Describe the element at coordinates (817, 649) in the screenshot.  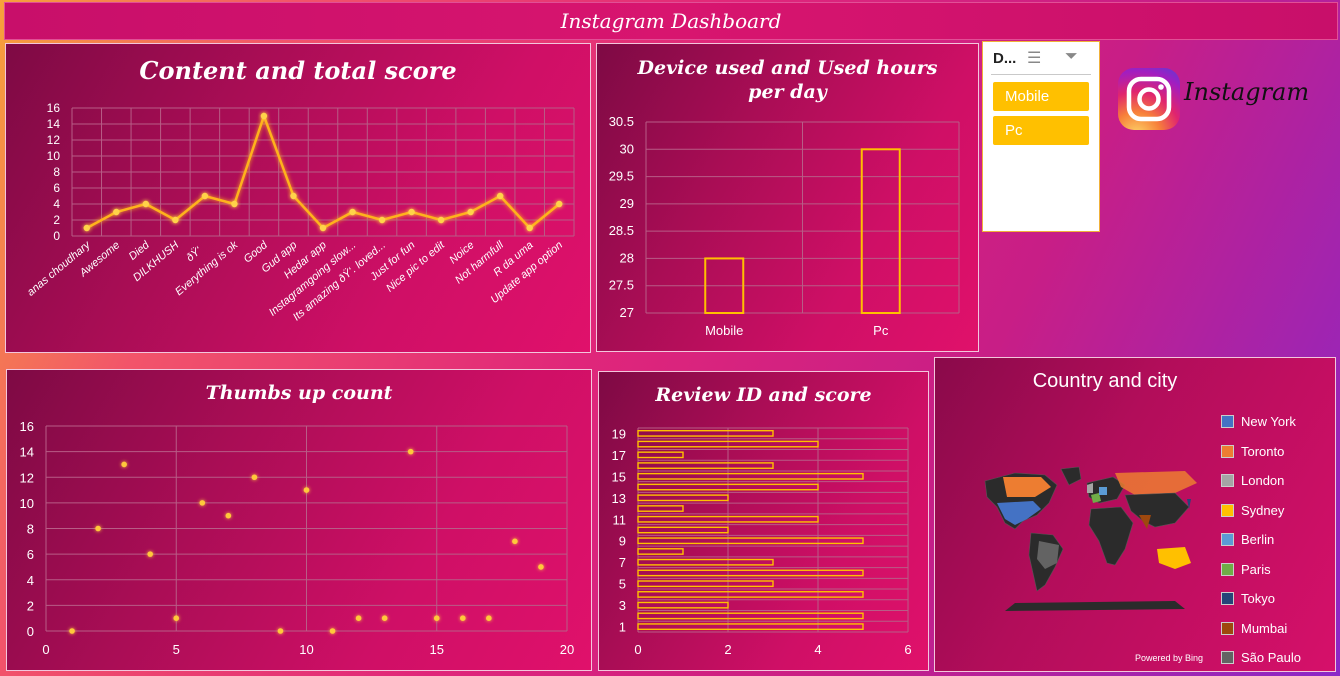
I see `x-tick-label: 4` at that location.